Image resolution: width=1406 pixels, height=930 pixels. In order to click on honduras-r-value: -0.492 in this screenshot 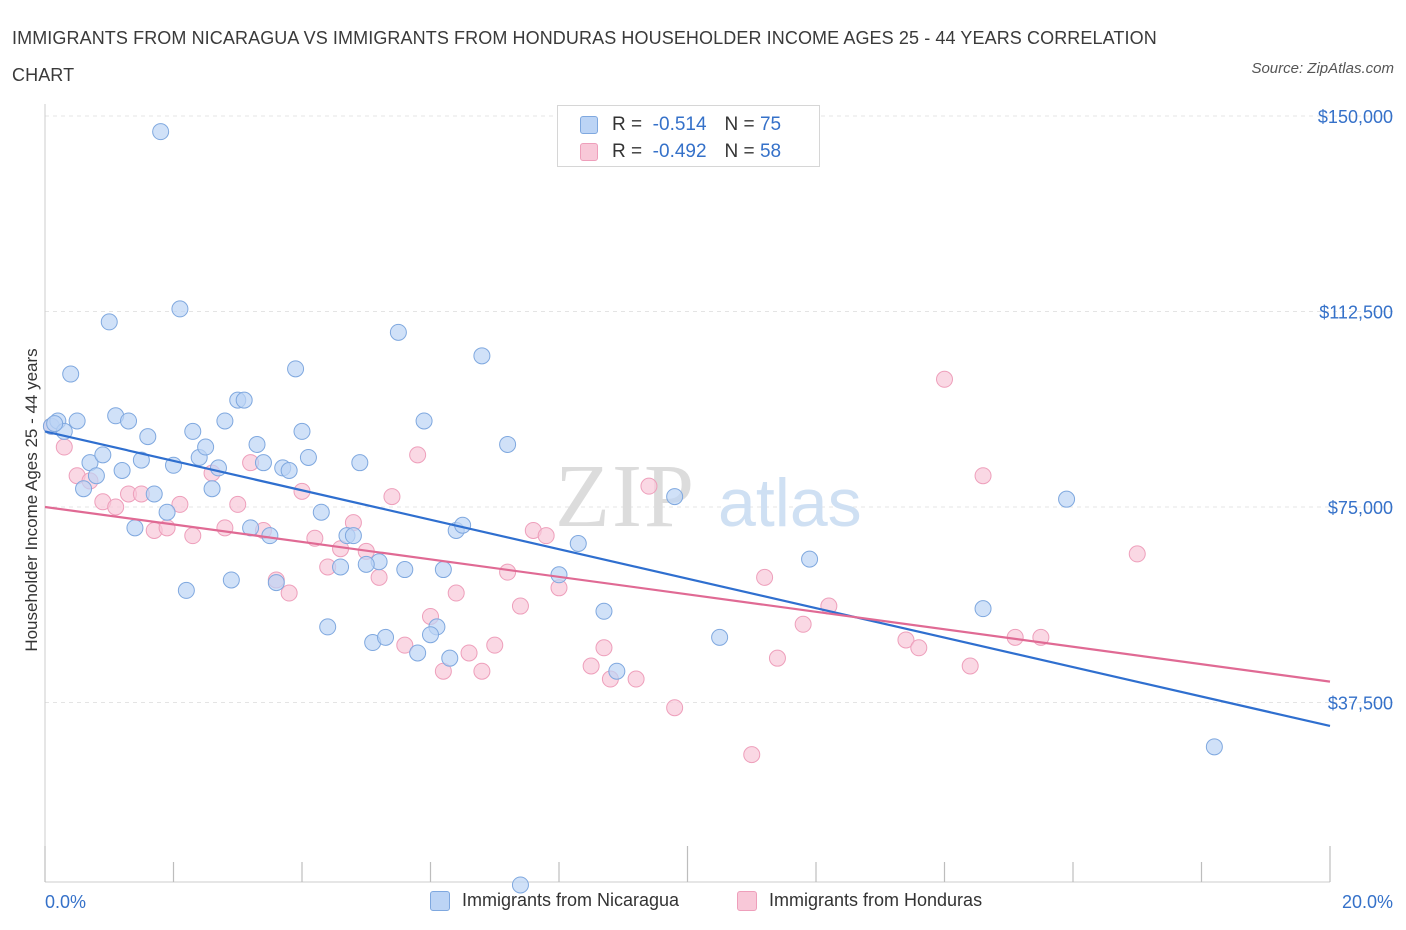, I will do `click(679, 151)`.